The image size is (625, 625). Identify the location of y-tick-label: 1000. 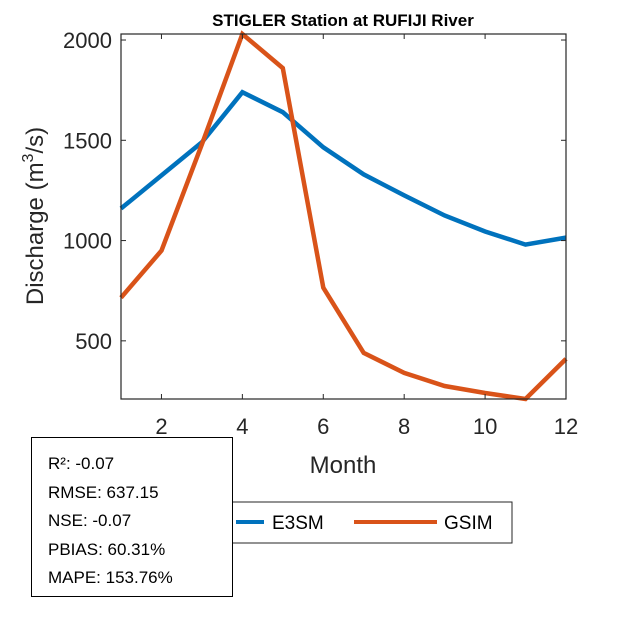
(87, 241).